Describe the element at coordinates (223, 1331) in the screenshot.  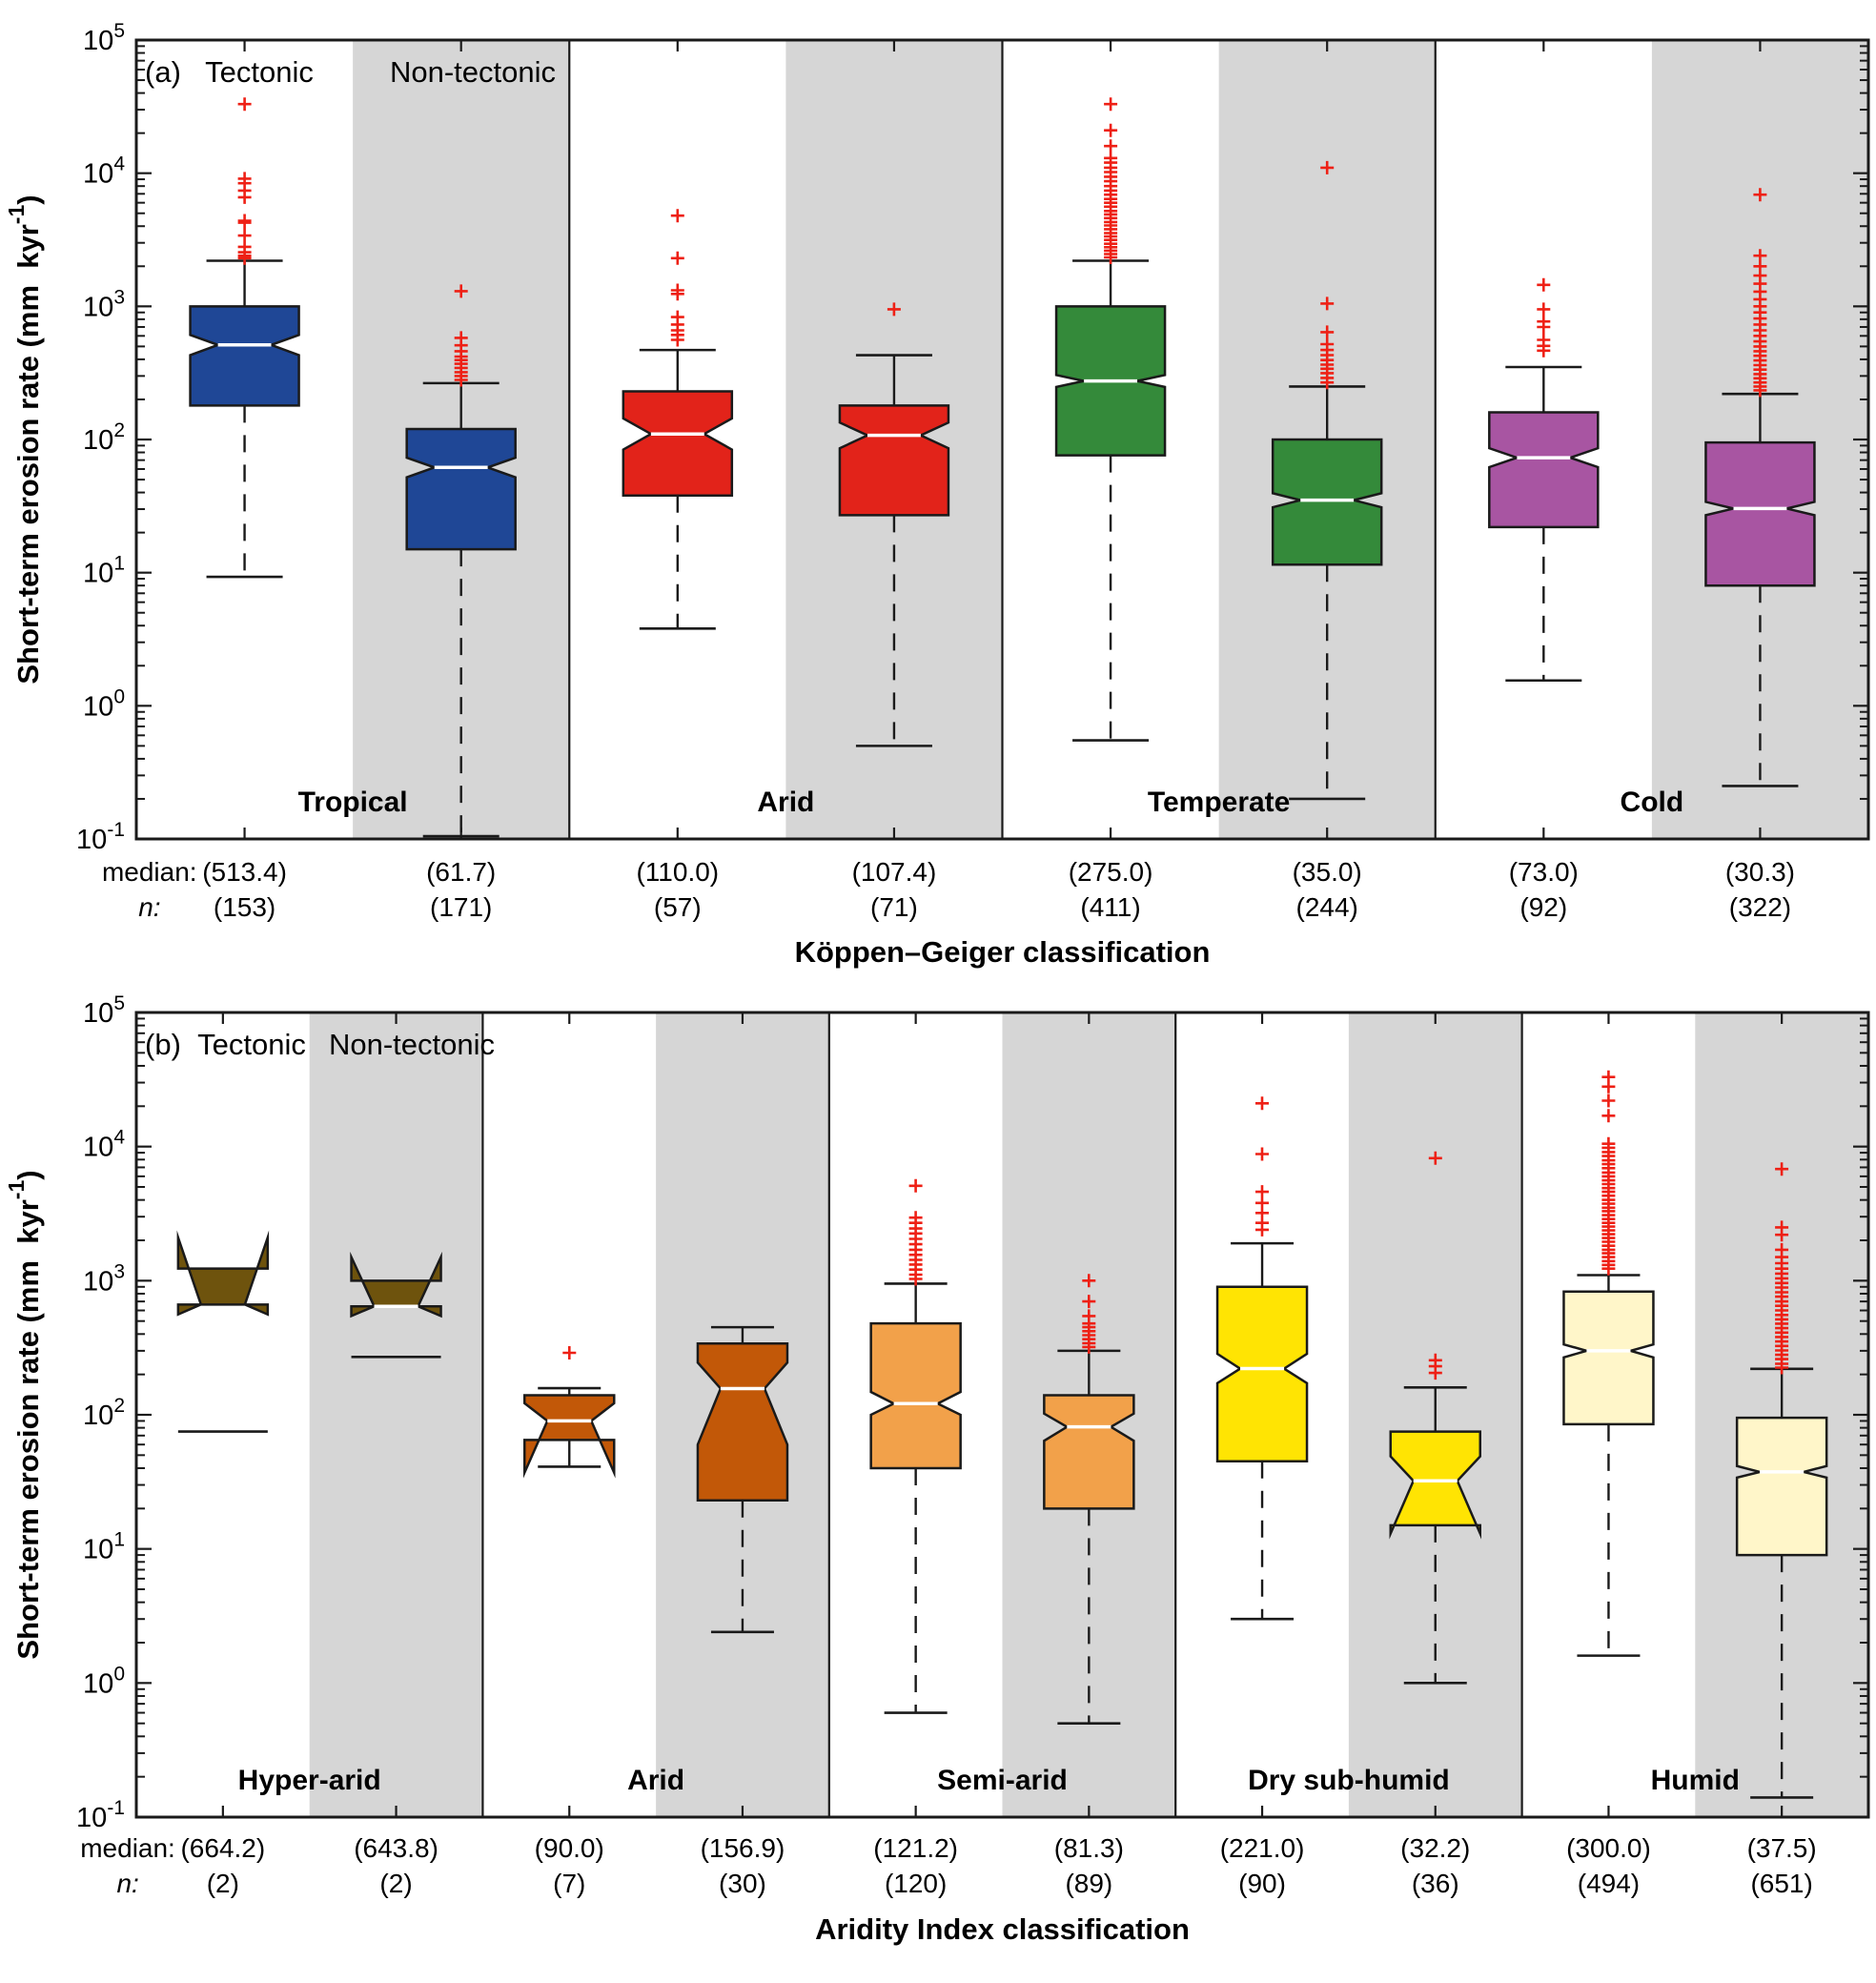
I see `boxplot-hyper-arid-tectonic` at that location.